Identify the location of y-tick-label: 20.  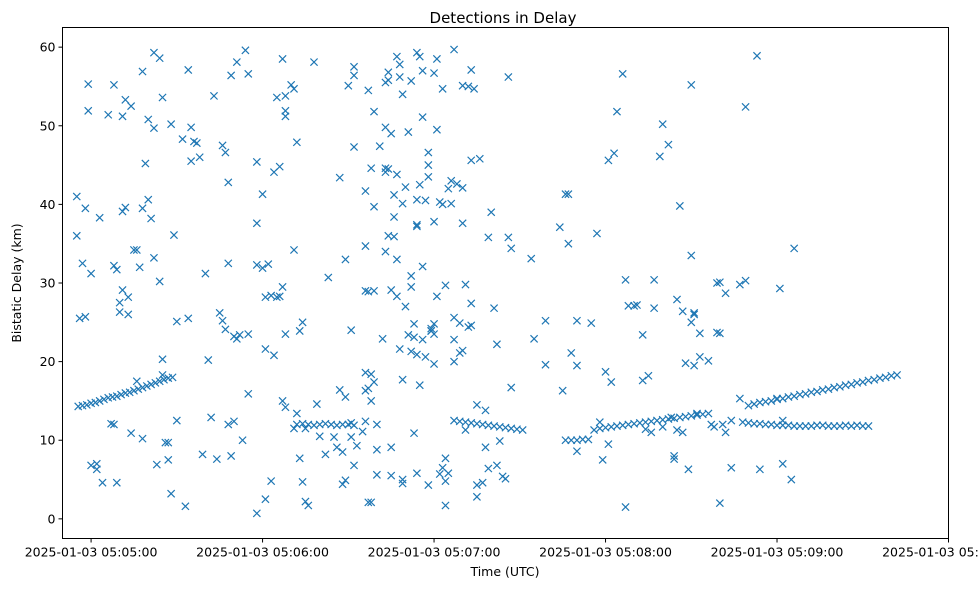
(48, 361).